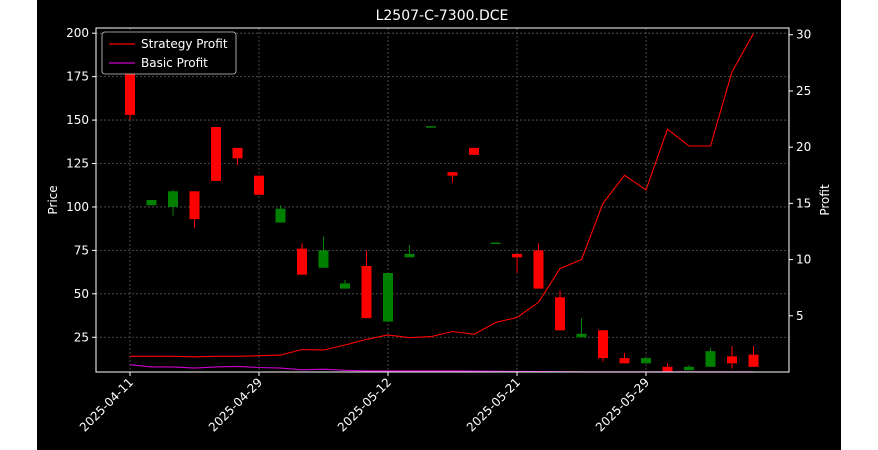 This screenshot has height=450, width=878. I want to click on y-tick-label-left: 125, so click(77, 164).